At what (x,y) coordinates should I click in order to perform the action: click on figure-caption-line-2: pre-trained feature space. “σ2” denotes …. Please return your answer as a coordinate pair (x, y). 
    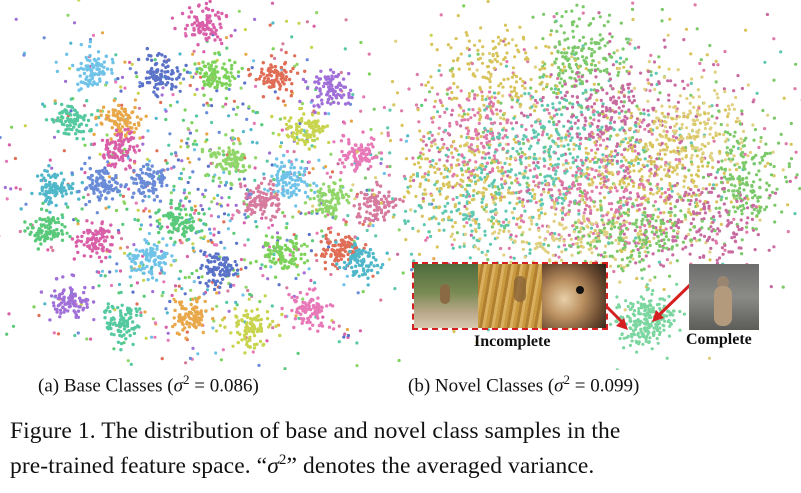
    Looking at the image, I should click on (302, 466).